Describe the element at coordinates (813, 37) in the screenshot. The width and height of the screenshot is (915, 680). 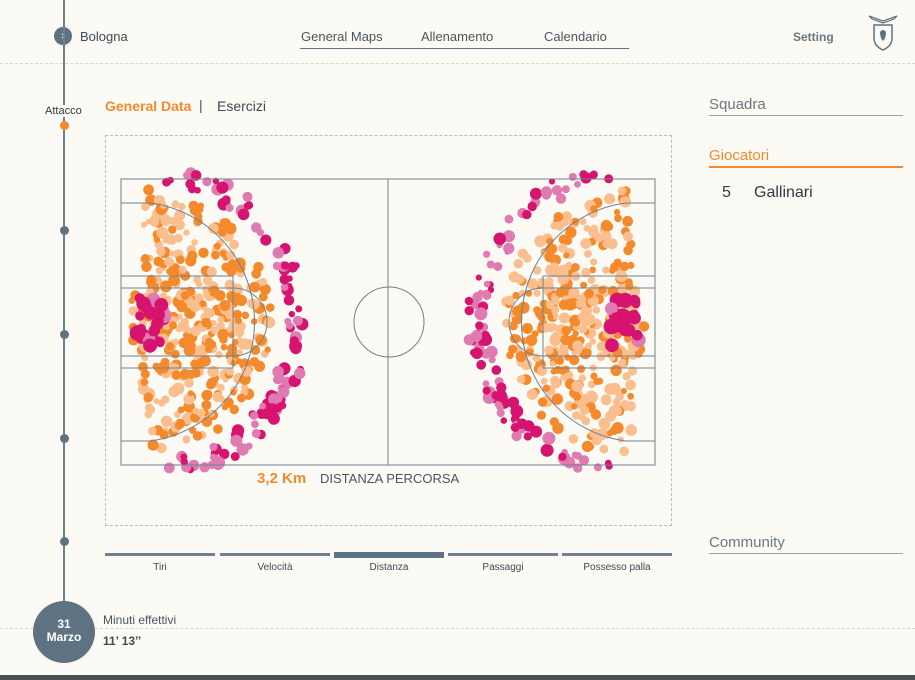
I see `setting-link: Setting` at that location.